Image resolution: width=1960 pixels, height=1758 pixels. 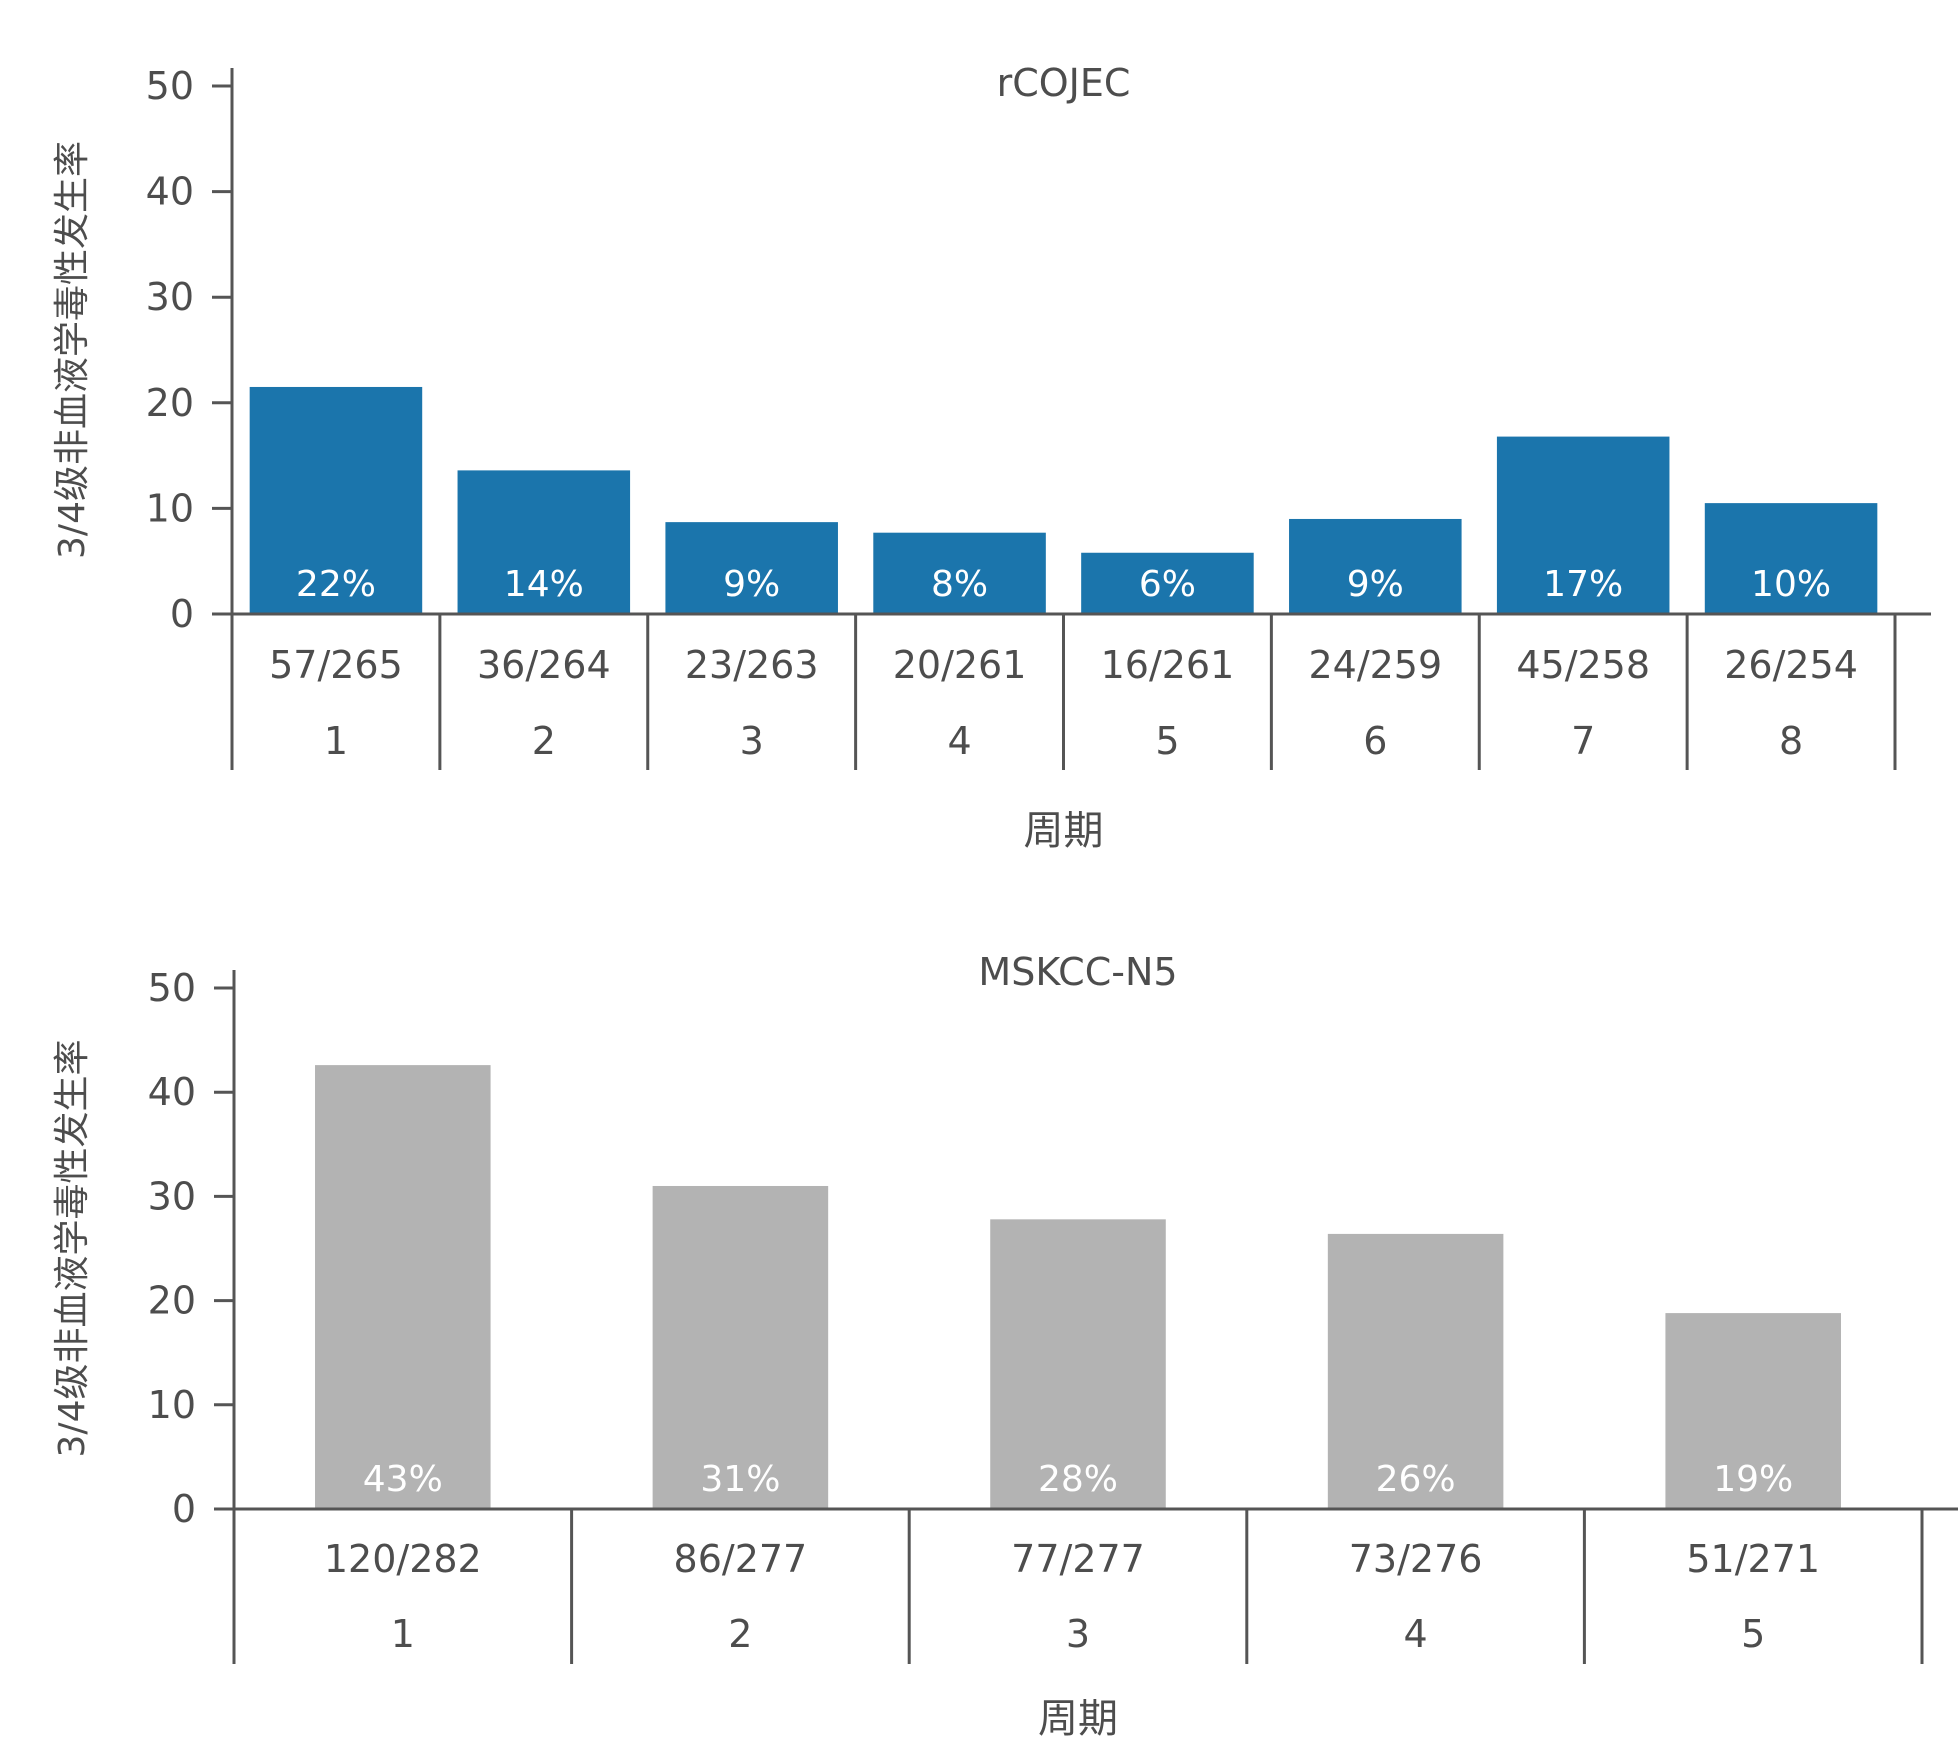 I want to click on bar-value-label: 6%, so click(x=1167, y=584).